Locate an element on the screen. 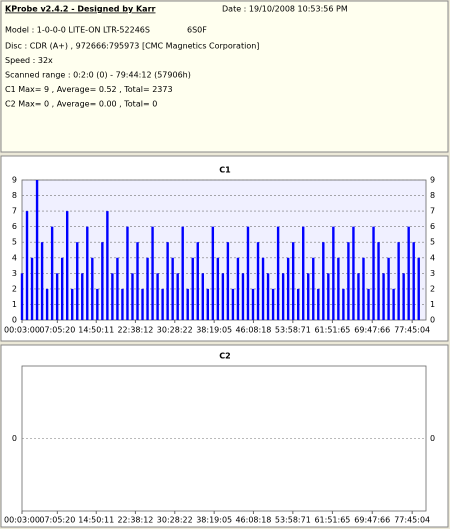 Image resolution: width=450 pixels, height=529 pixels. y-tick-label: 6 is located at coordinates (14, 226).